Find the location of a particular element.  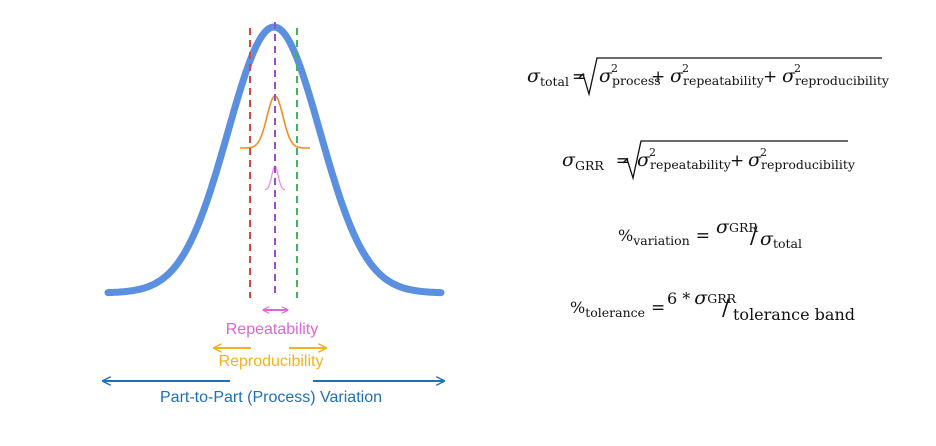

repeatability-label: Repeatability is located at coordinates (272, 329).